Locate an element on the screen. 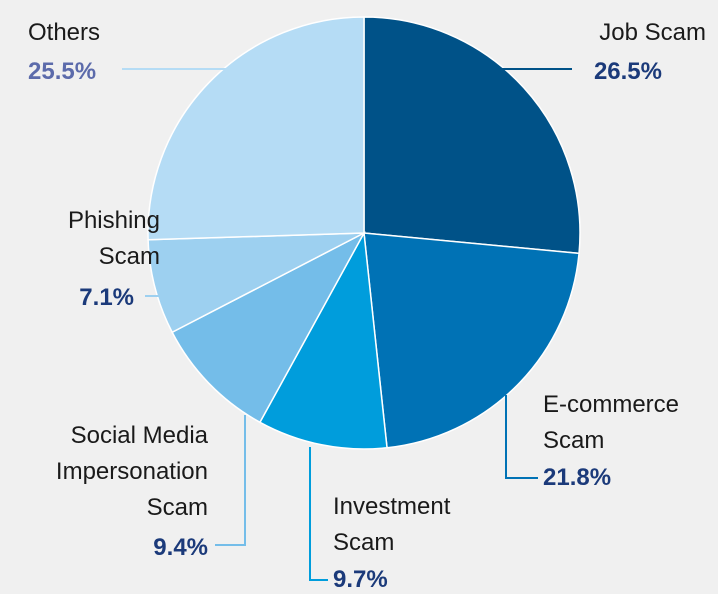 The height and width of the screenshot is (594, 718). value-label: 25.5% is located at coordinates (62, 71).